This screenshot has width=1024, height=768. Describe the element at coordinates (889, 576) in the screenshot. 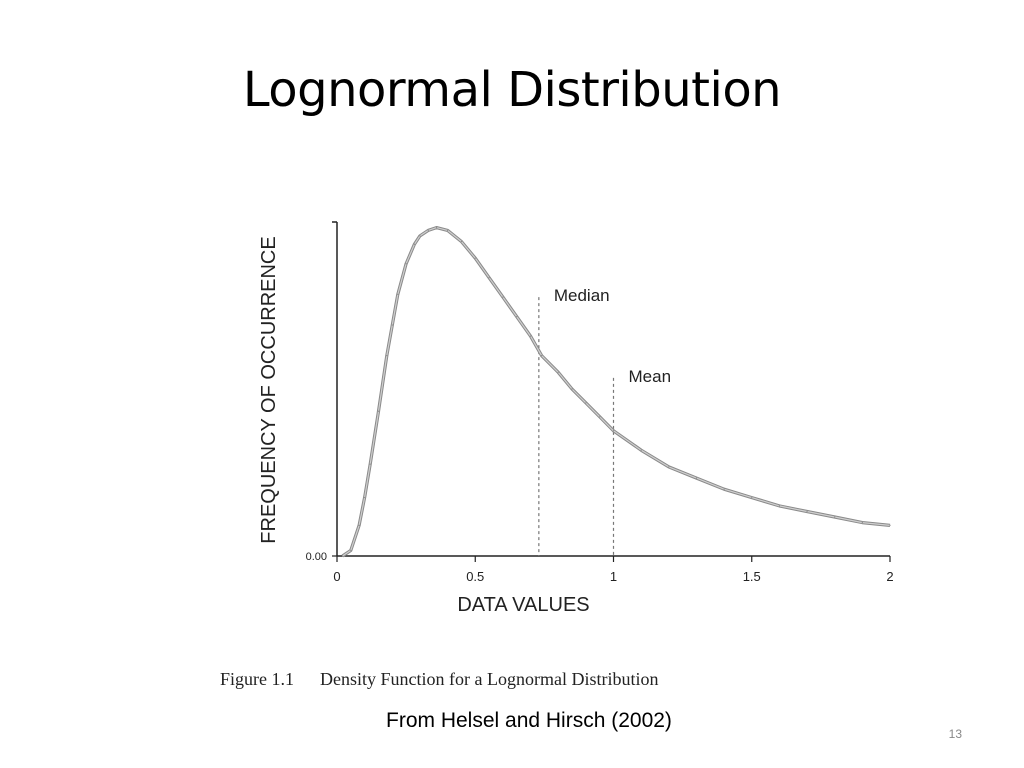

I see `x-tick-label: 2` at that location.